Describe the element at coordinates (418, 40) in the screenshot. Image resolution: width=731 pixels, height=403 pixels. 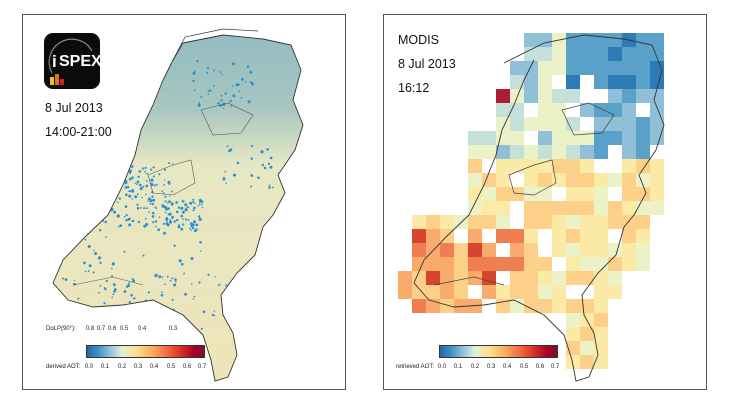
I see `modis-title: MODIS` at that location.